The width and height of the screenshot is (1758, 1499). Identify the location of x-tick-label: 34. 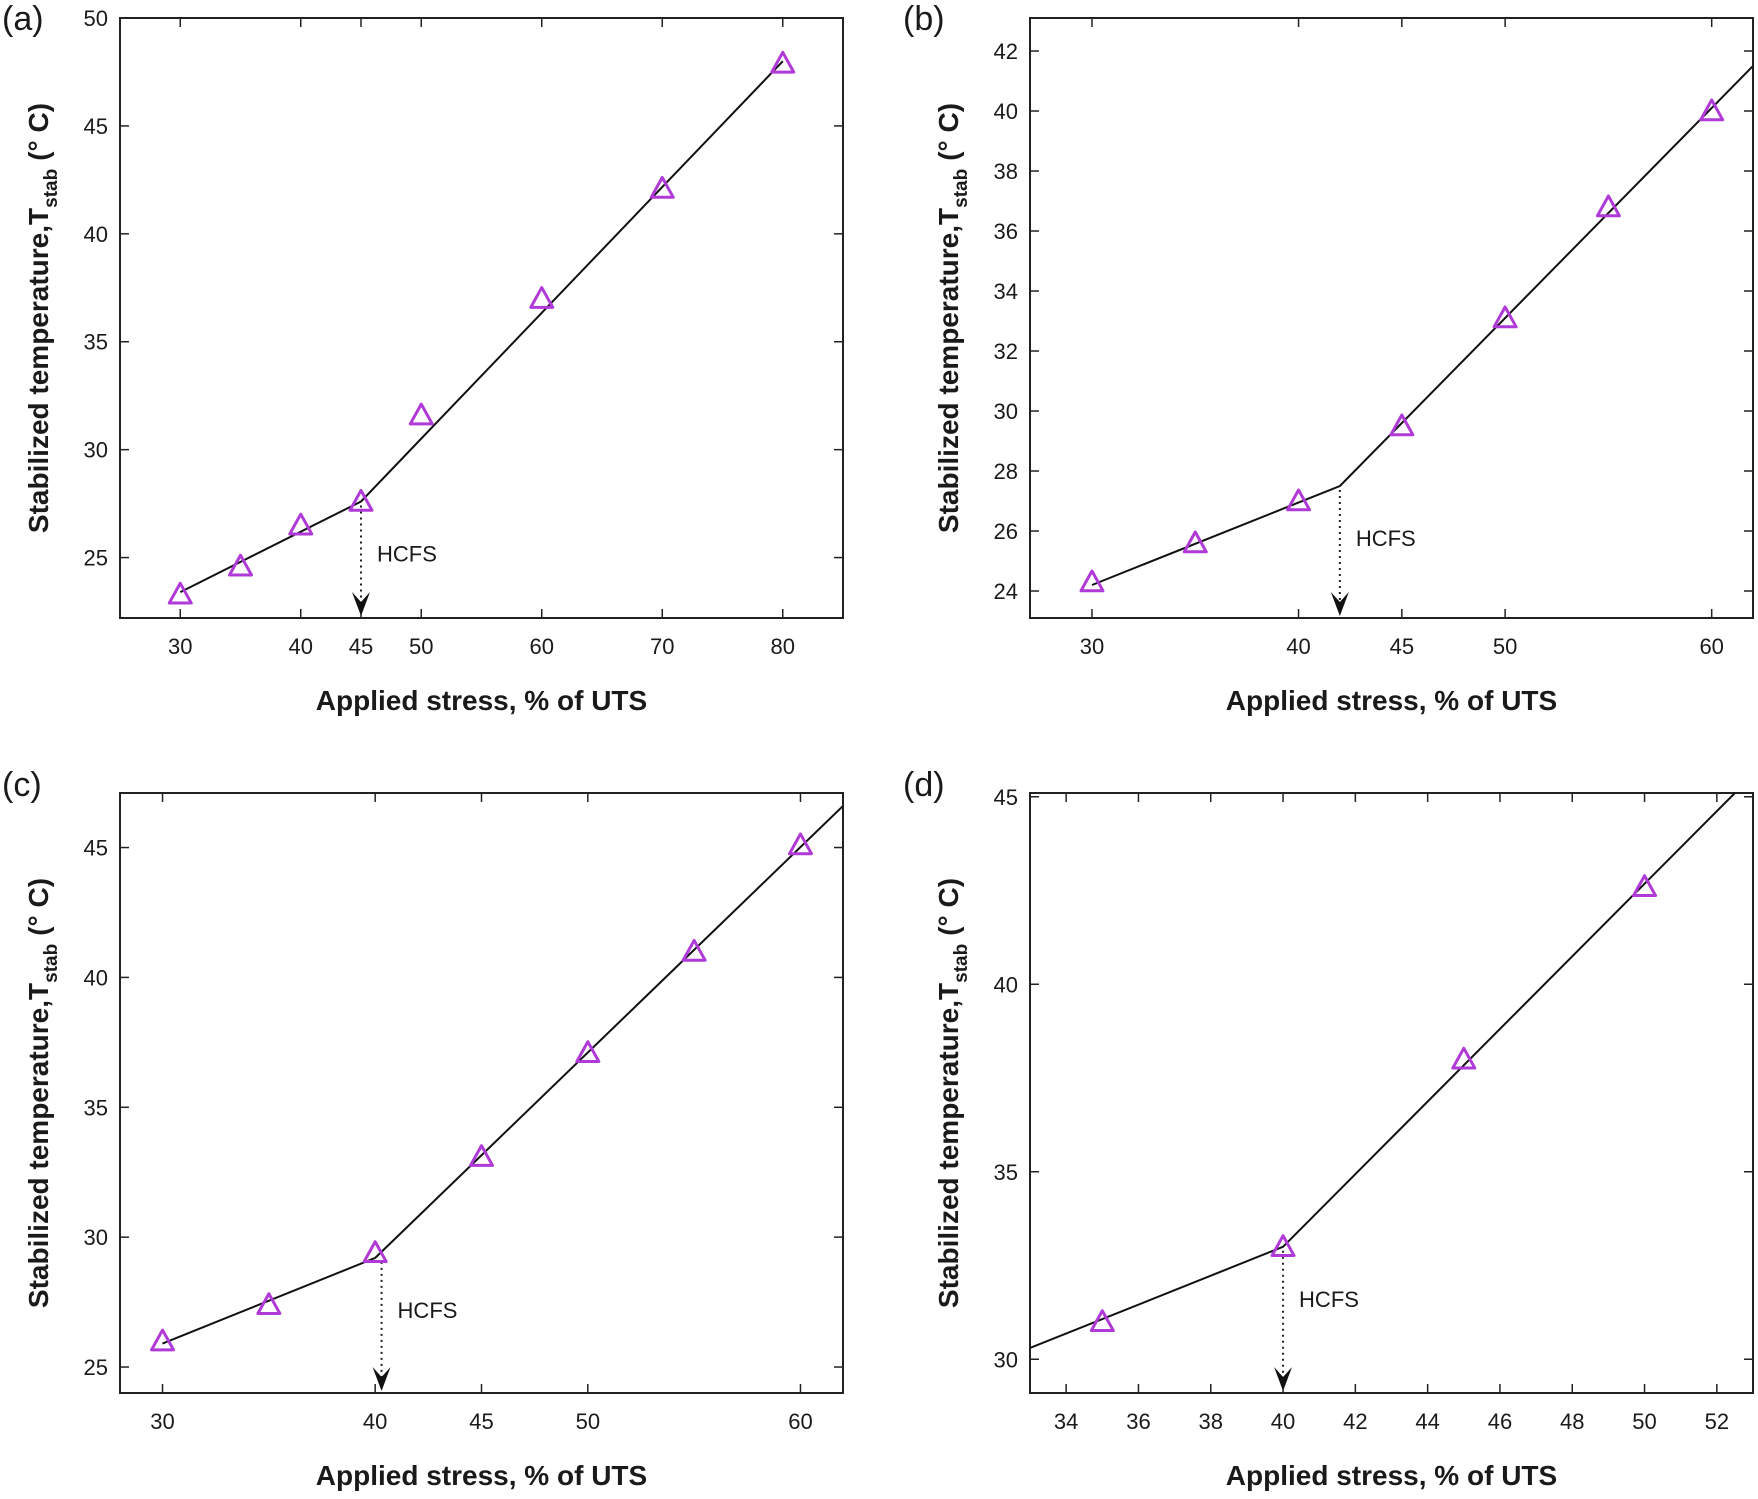
(1066, 1421).